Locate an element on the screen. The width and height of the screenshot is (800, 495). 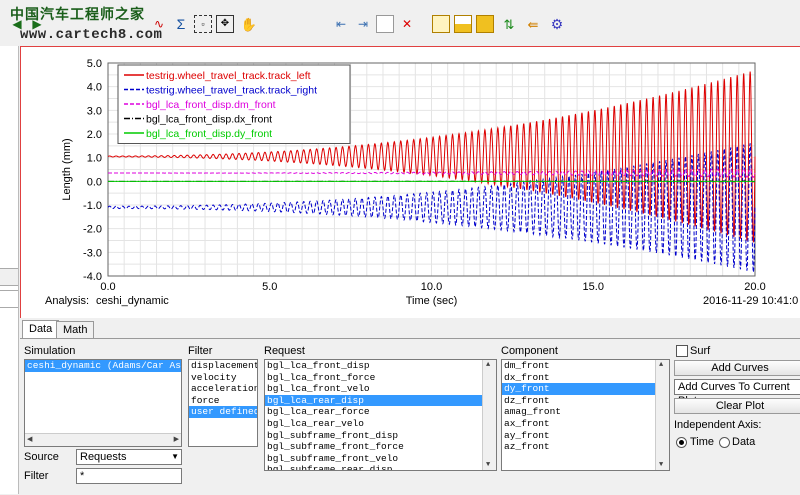
component-item: ax_front is located at coordinates (527, 423).